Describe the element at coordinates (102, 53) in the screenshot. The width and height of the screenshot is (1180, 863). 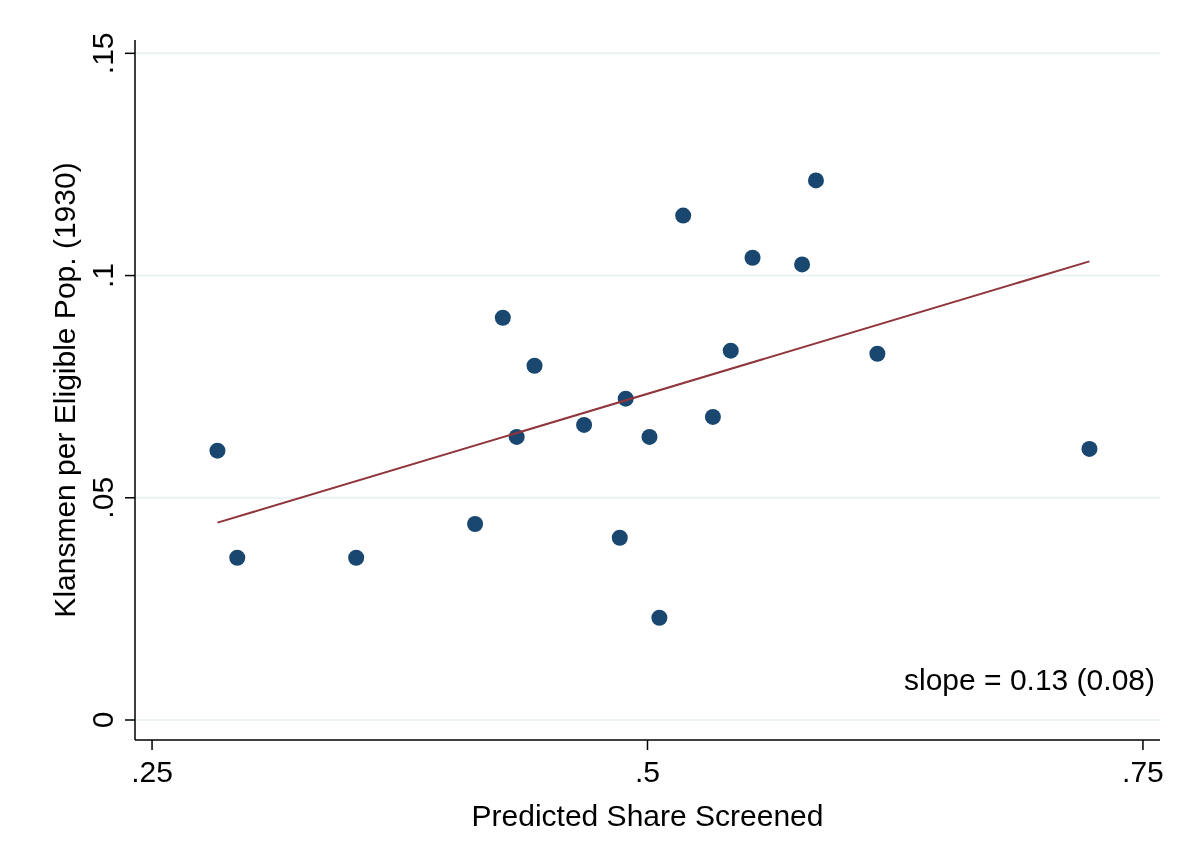
I see `y-tick-label: .15` at that location.